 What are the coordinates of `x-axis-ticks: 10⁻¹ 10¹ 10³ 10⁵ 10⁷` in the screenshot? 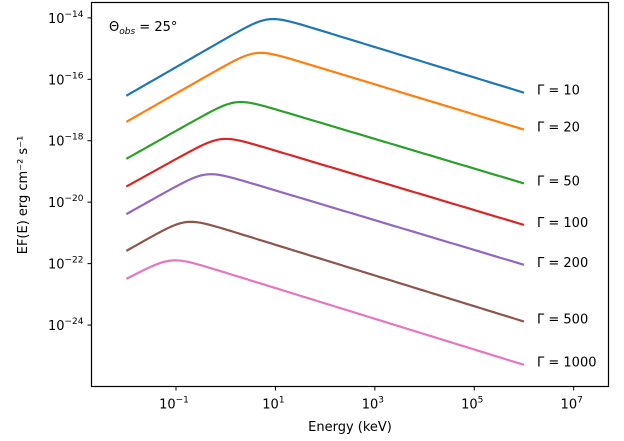 It's located at (371, 399).